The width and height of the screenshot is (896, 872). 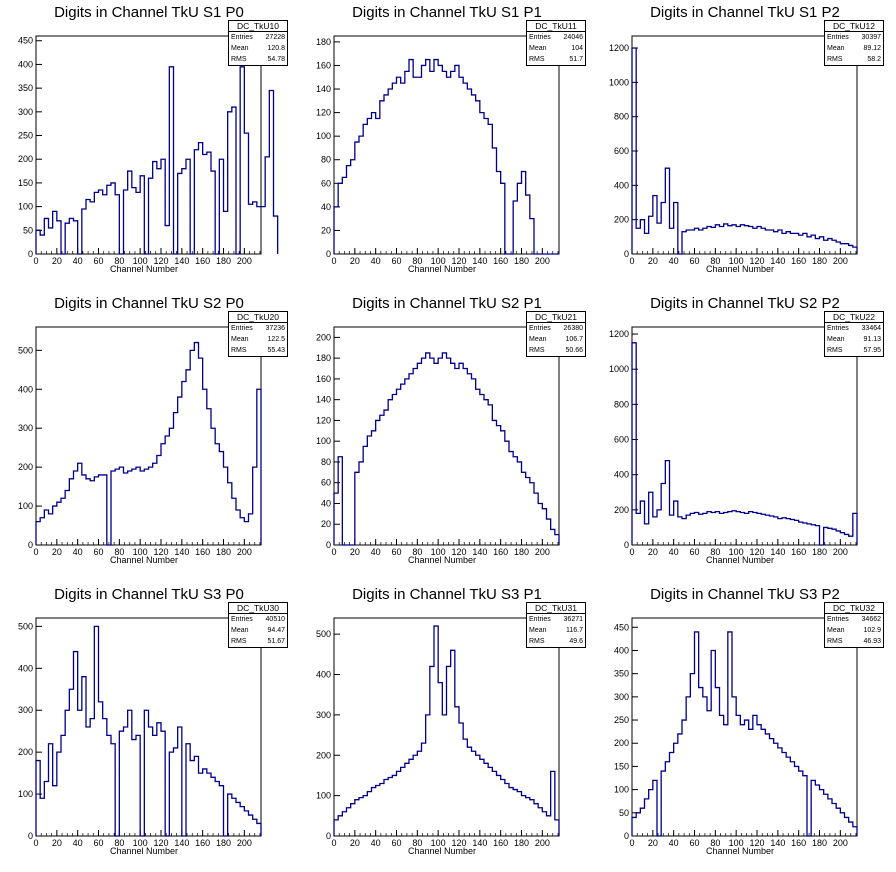 What do you see at coordinates (745, 303) in the screenshot?
I see `chart-title: Digits in Channel TkU S2 P2` at bounding box center [745, 303].